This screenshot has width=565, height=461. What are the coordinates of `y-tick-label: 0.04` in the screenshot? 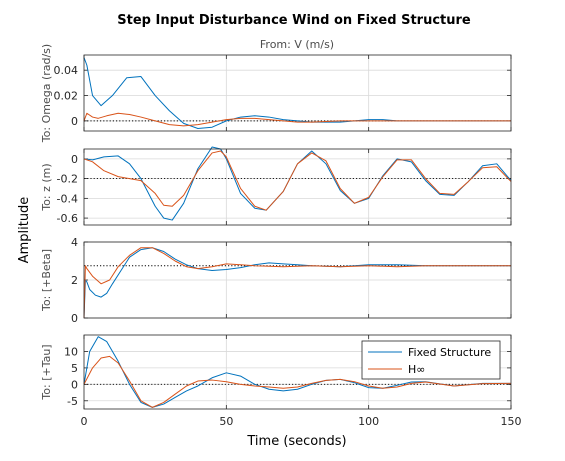 It's located at (66, 70).